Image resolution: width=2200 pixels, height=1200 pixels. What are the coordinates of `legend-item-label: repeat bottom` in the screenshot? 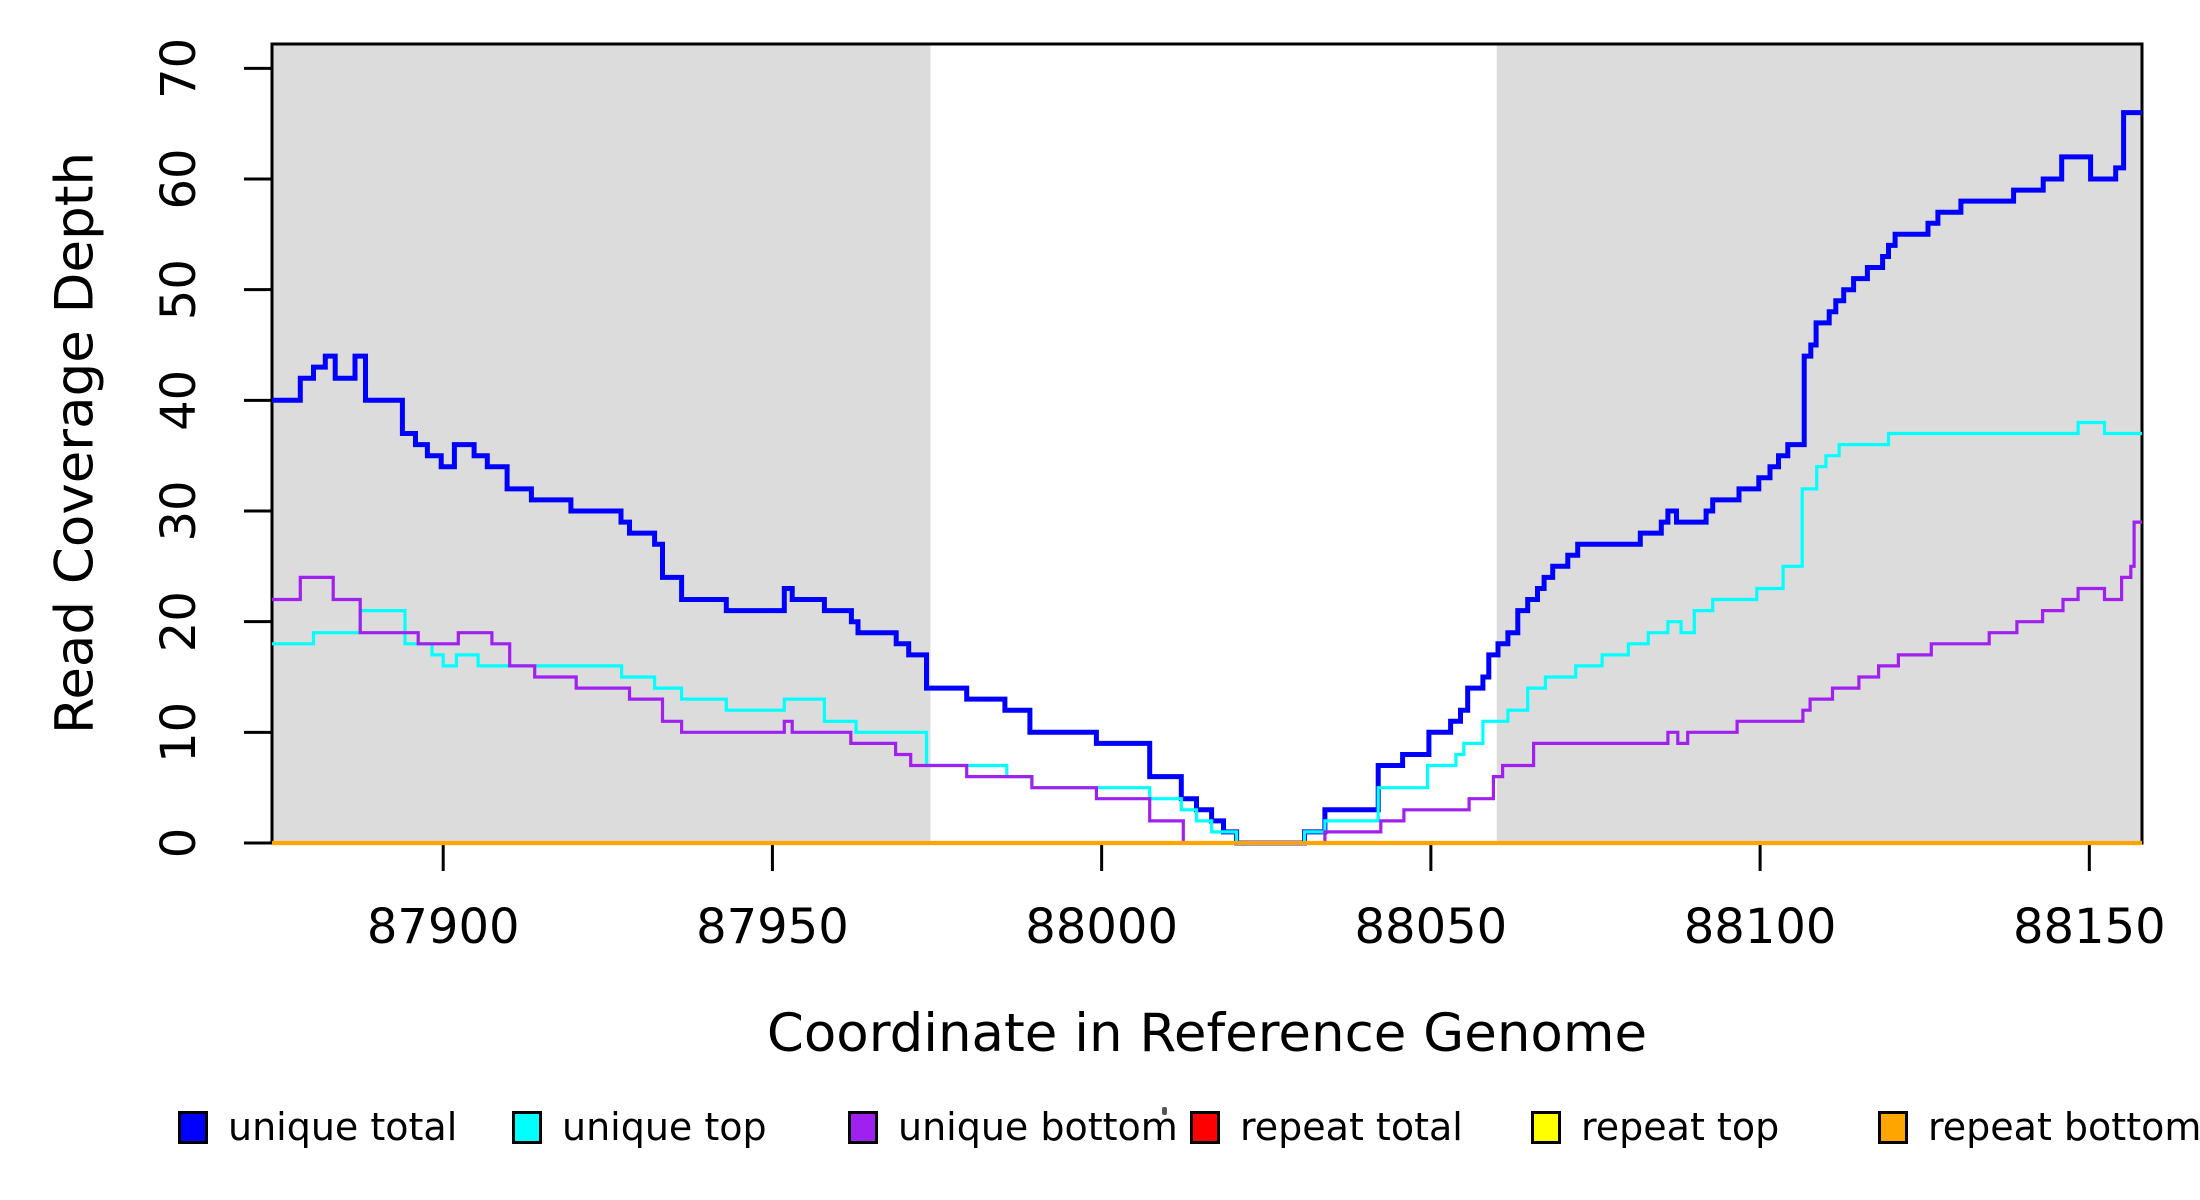 It's located at (2064, 1127).